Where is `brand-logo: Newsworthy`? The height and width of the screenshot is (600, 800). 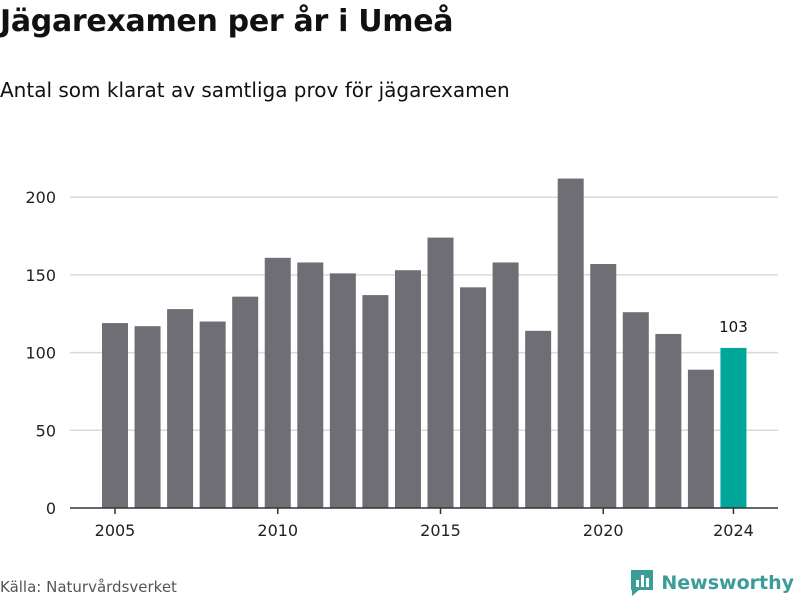
brand-logo: Newsworthy is located at coordinates (711, 583).